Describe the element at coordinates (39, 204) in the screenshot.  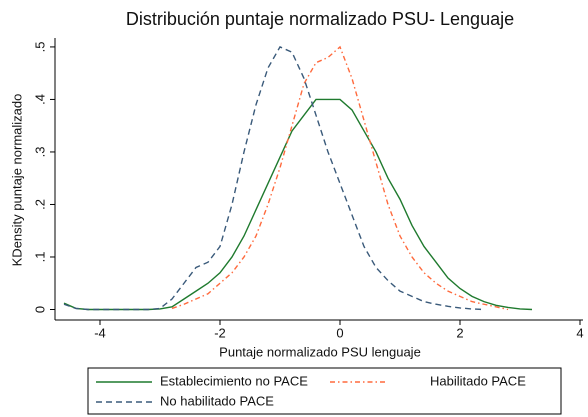
I see `y-tick-label: .2` at that location.